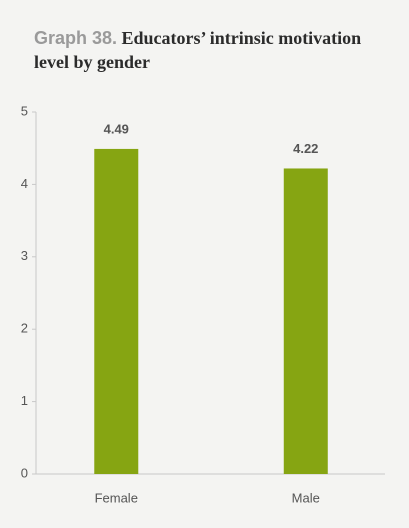 The image size is (409, 528). What do you see at coordinates (305, 148) in the screenshot?
I see `value-label: 4.22` at bounding box center [305, 148].